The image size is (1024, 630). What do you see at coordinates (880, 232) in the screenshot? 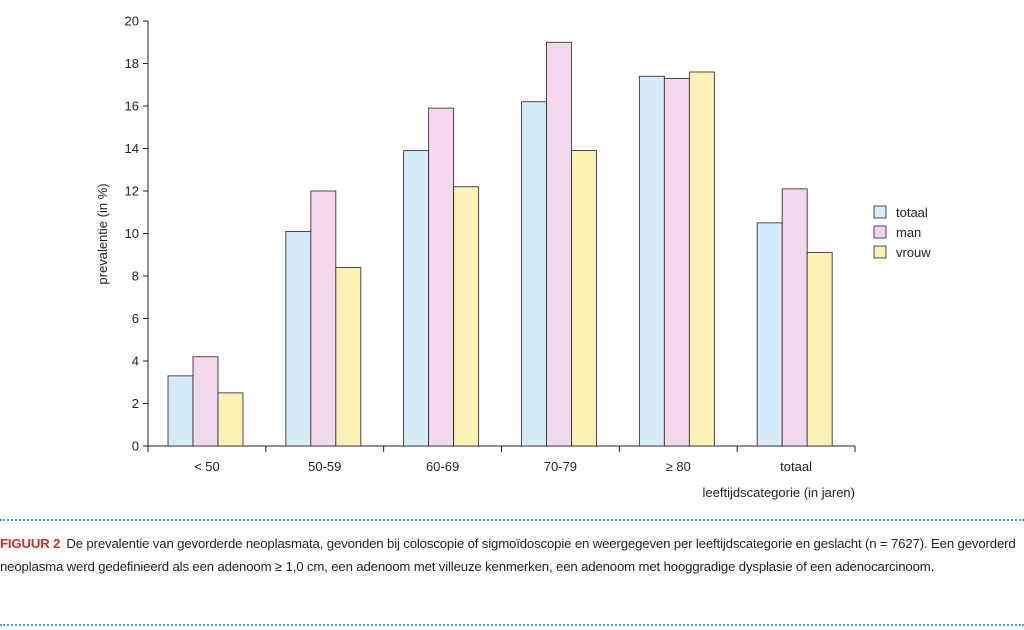
I see `legend-swatch-man` at bounding box center [880, 232].